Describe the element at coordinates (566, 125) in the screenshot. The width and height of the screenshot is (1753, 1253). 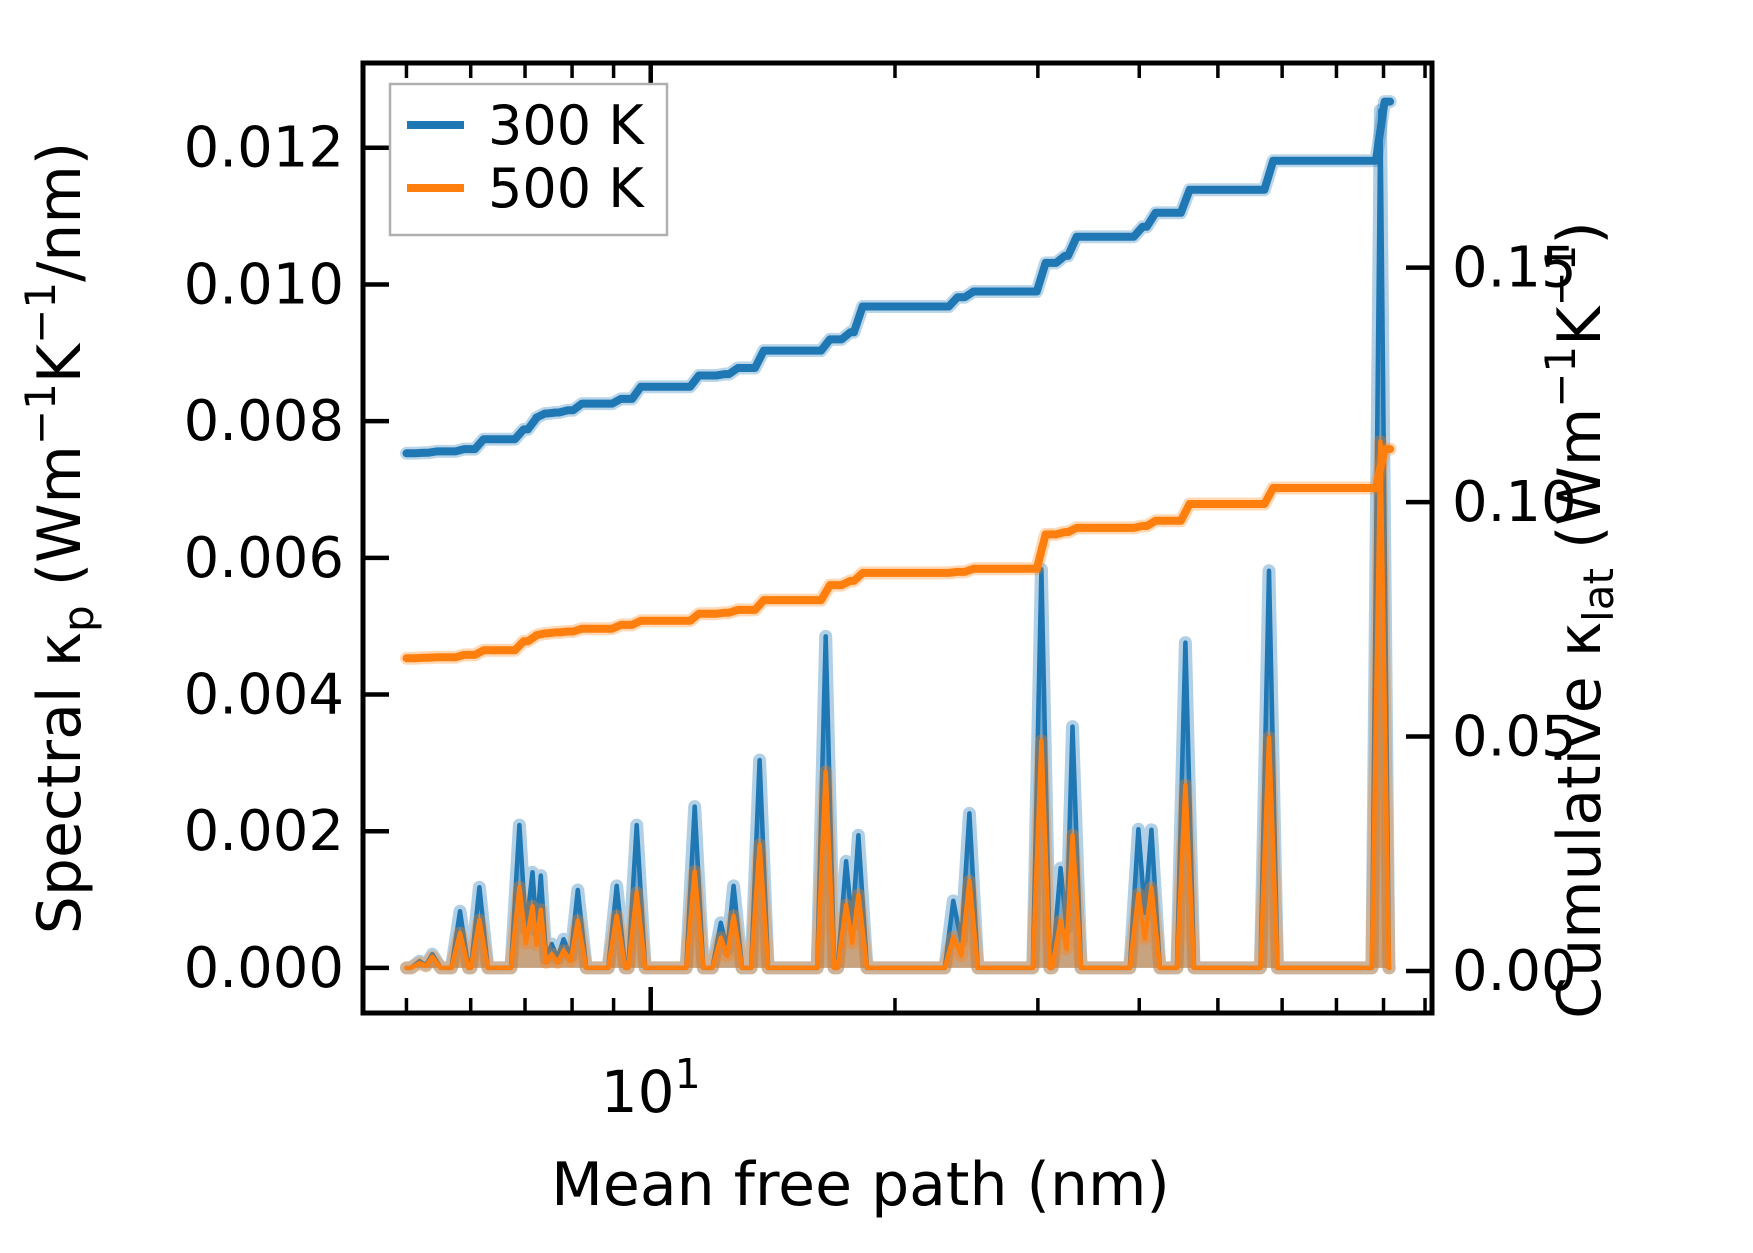
I see `legend-label: 300 K` at that location.